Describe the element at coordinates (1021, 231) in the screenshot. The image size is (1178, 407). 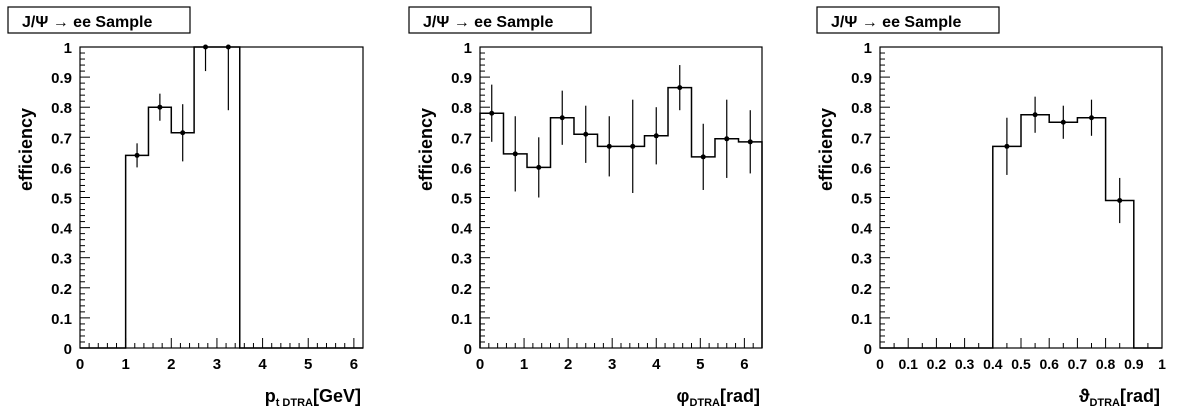
I see `histogram-series` at that location.